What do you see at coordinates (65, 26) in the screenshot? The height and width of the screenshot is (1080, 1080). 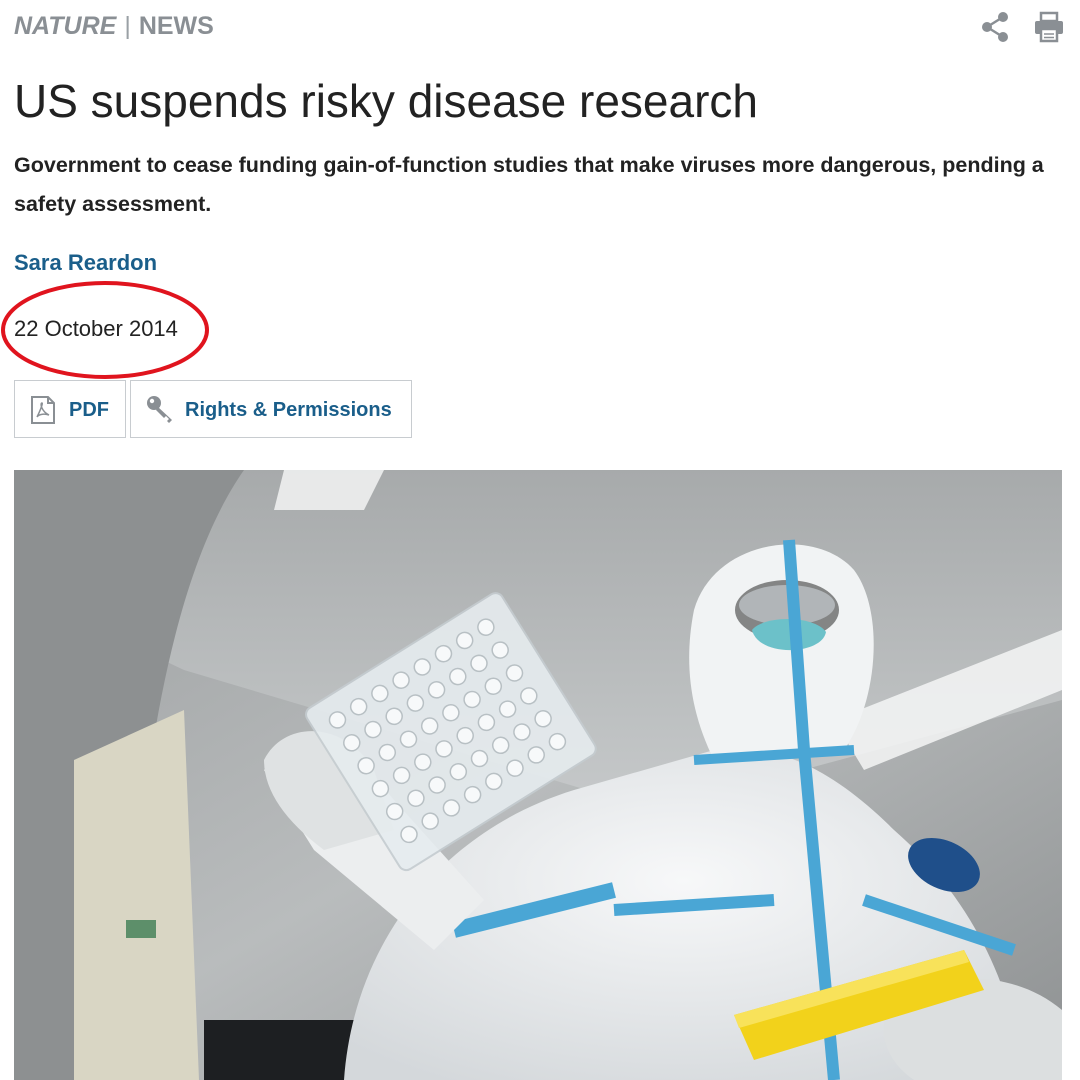 I see `brand-nature: NATURE` at bounding box center [65, 26].